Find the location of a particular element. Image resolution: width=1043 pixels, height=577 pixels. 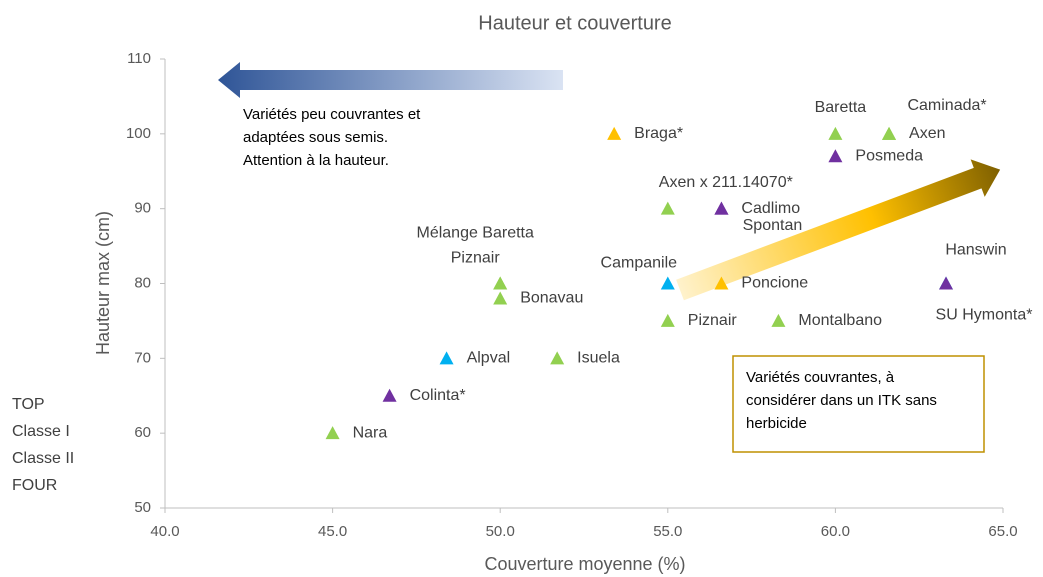

point-label: Caminada* is located at coordinates (946, 105).